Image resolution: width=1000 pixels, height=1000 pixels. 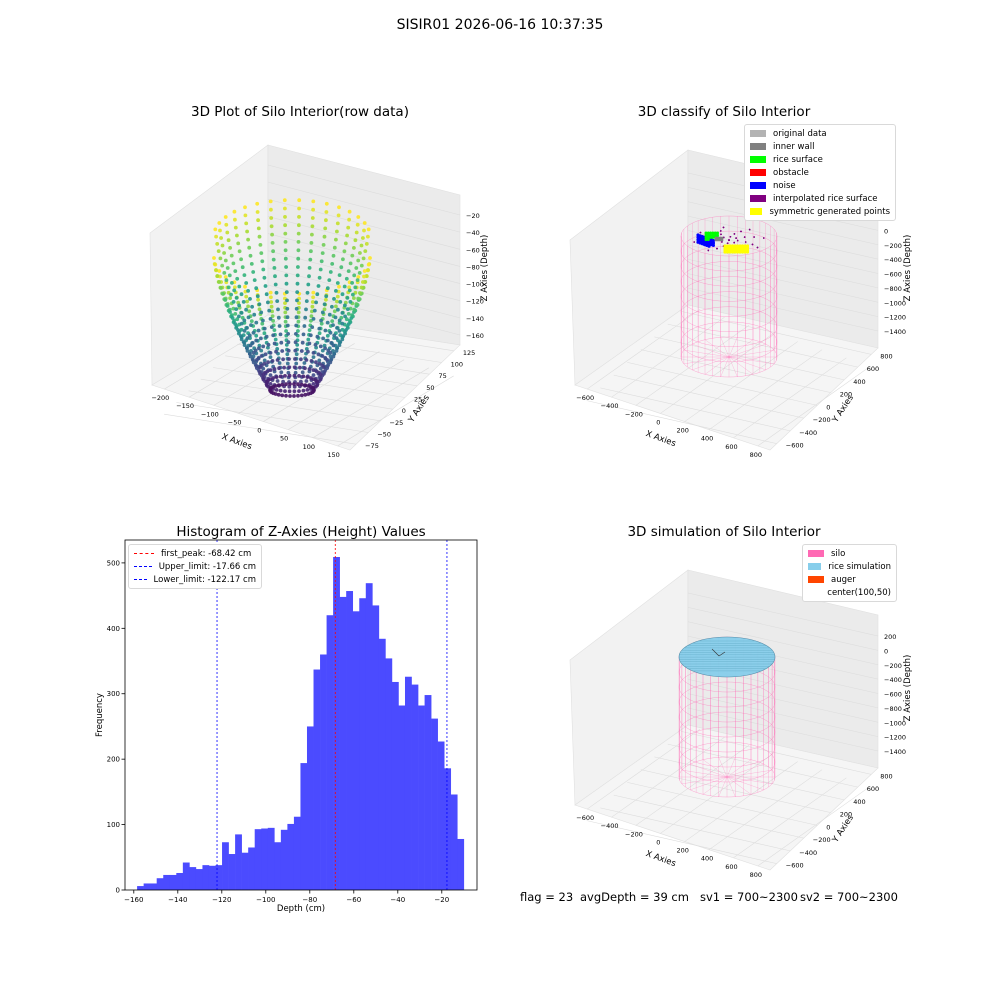 What do you see at coordinates (895, 332) in the screenshot?
I see `z-tick-label: −1400` at bounding box center [895, 332].